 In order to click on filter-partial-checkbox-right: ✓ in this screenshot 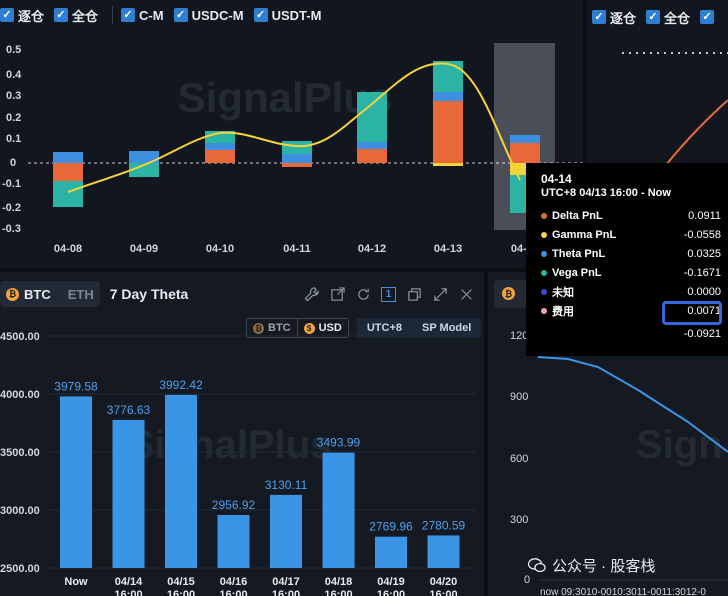, I will do `click(707, 17)`.